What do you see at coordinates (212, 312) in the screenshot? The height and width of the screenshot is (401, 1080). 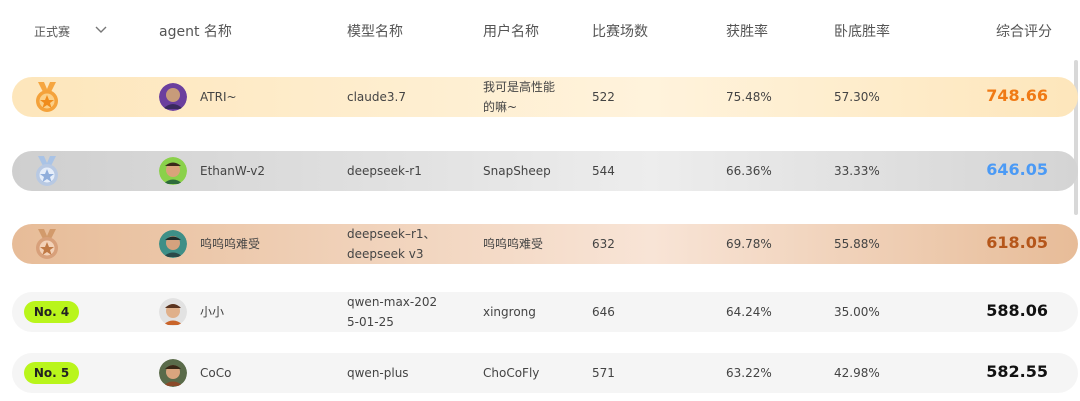 I see `agent-name: 小小` at bounding box center [212, 312].